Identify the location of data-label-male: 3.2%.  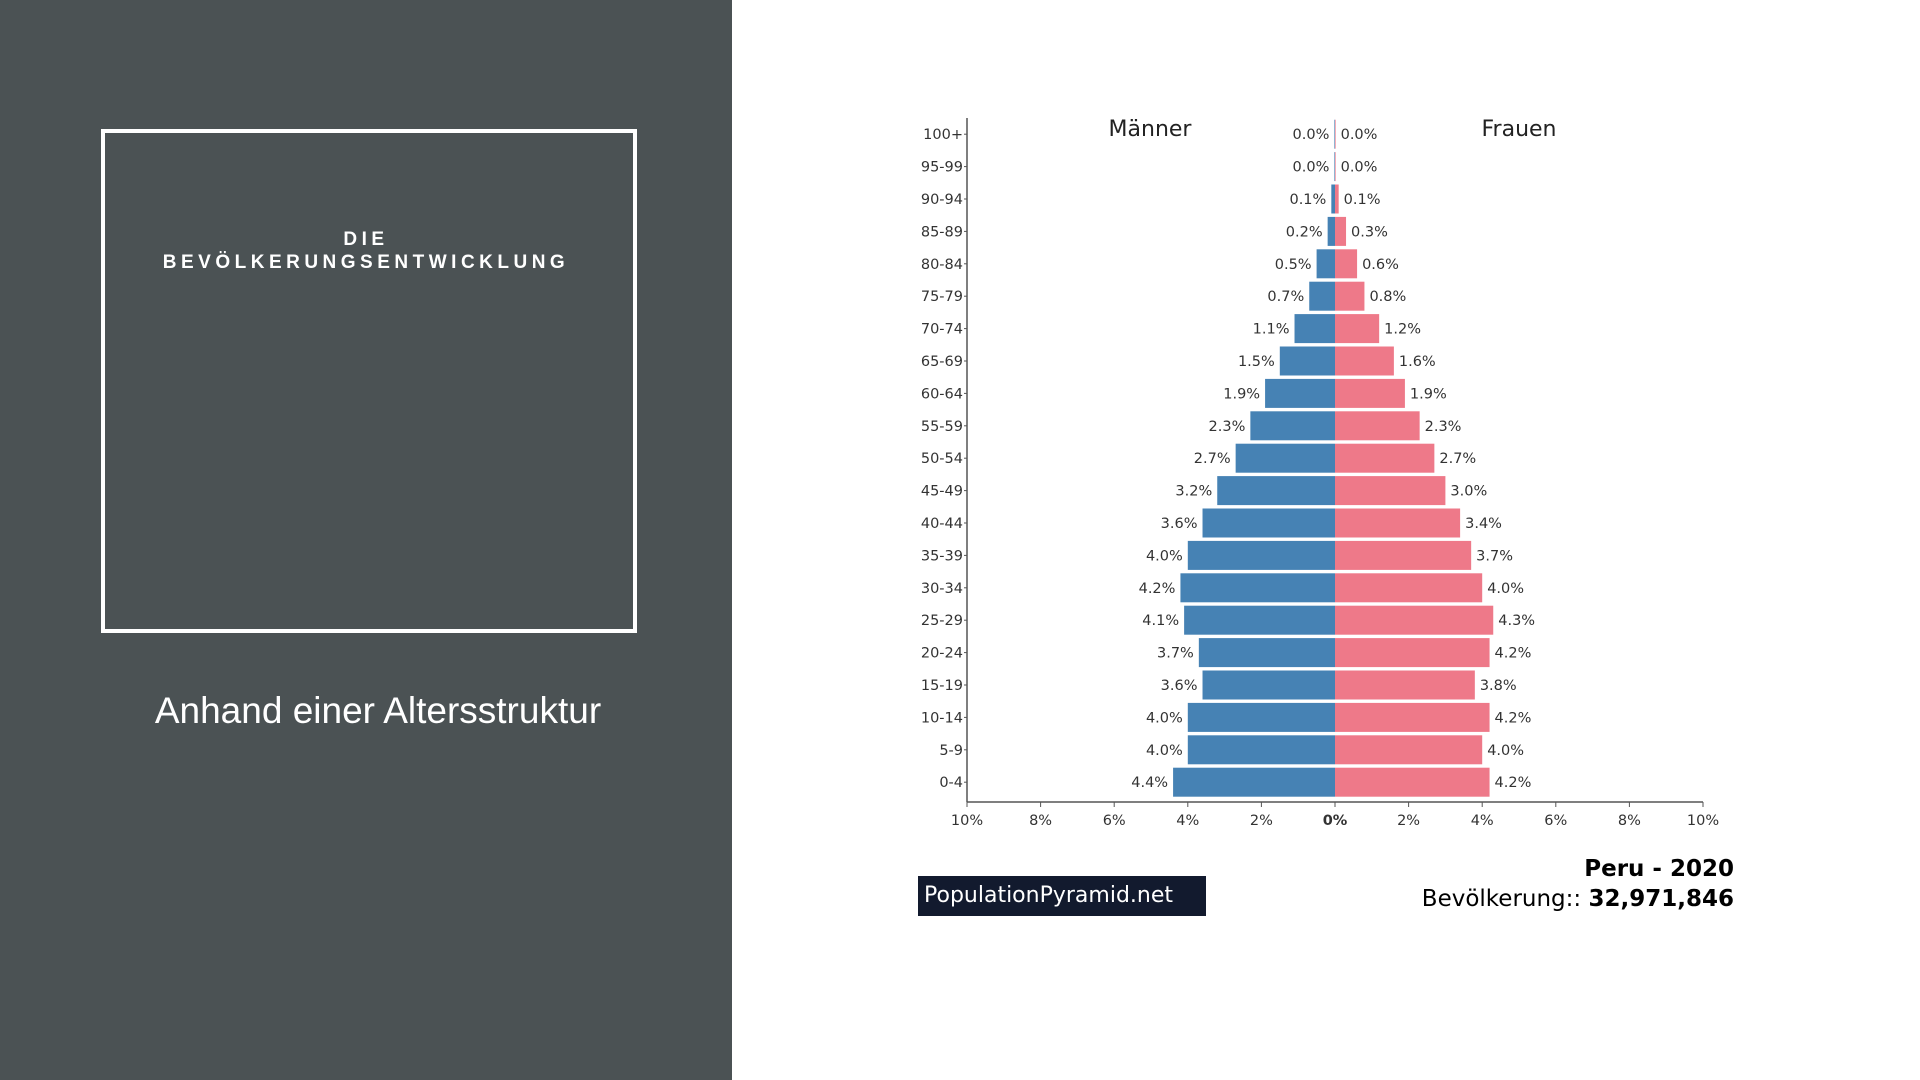
(1193, 492).